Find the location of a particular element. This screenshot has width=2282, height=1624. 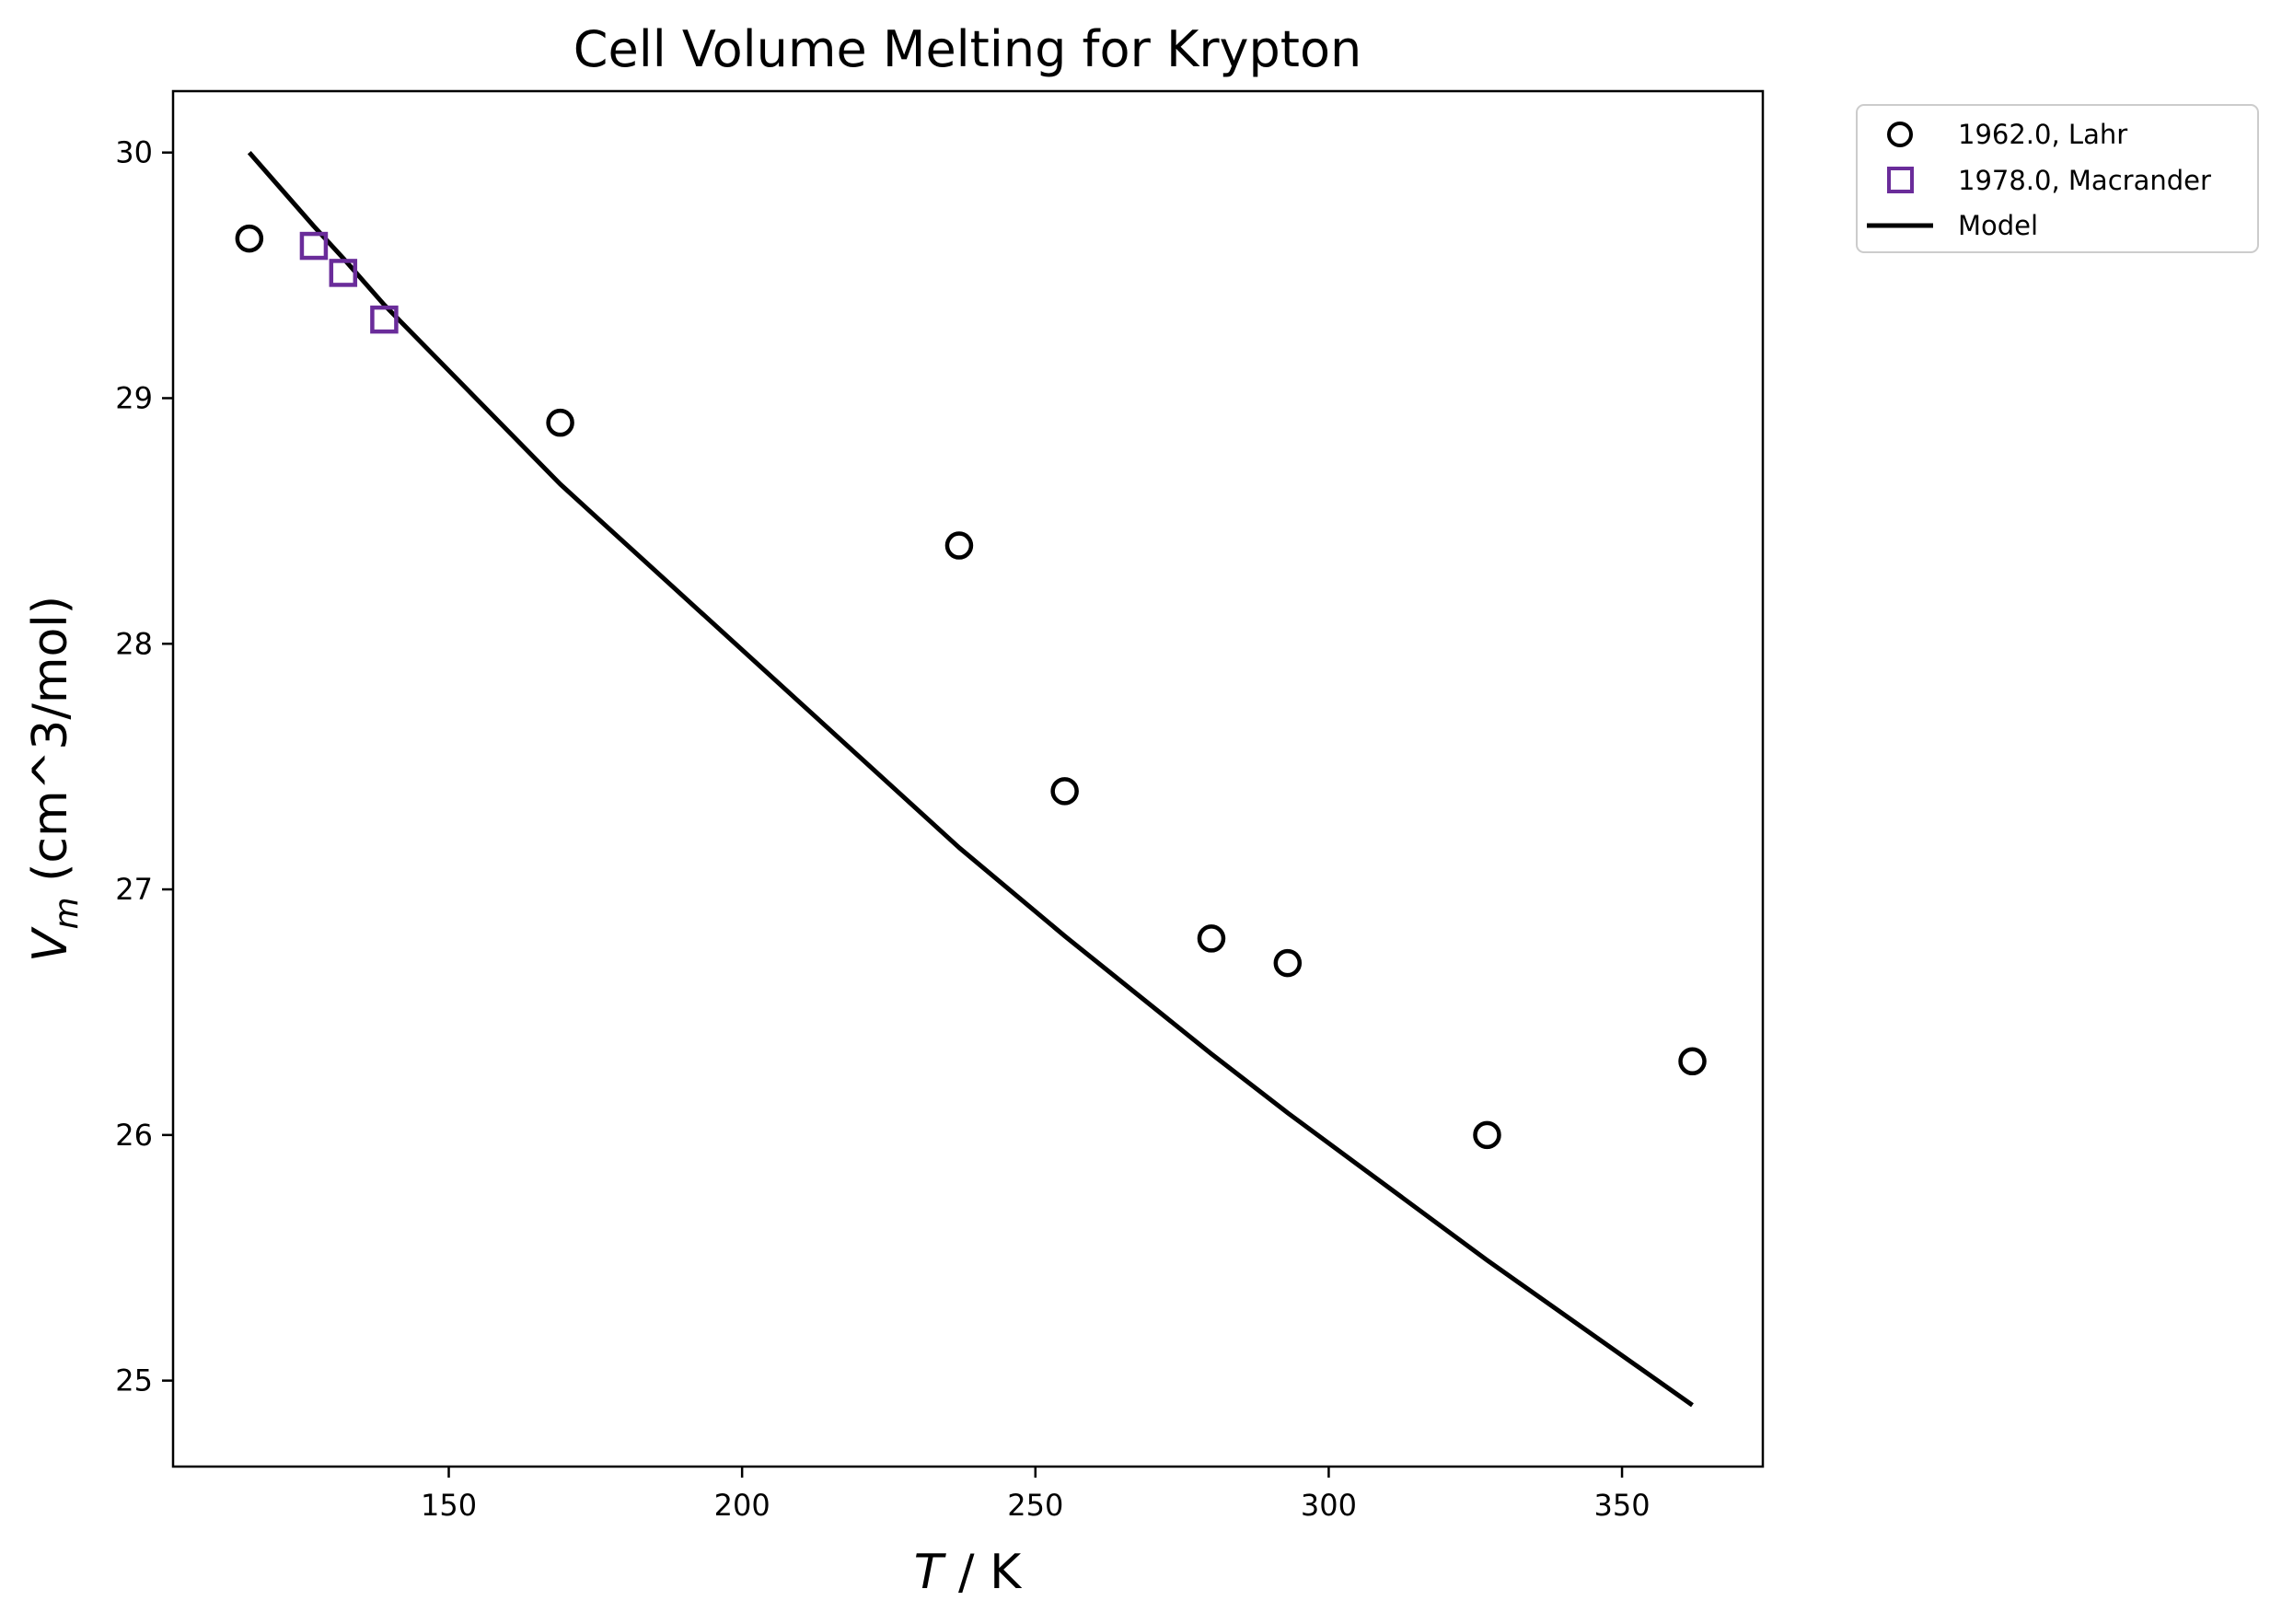

y-tick-label: 30 is located at coordinates (134, 152).